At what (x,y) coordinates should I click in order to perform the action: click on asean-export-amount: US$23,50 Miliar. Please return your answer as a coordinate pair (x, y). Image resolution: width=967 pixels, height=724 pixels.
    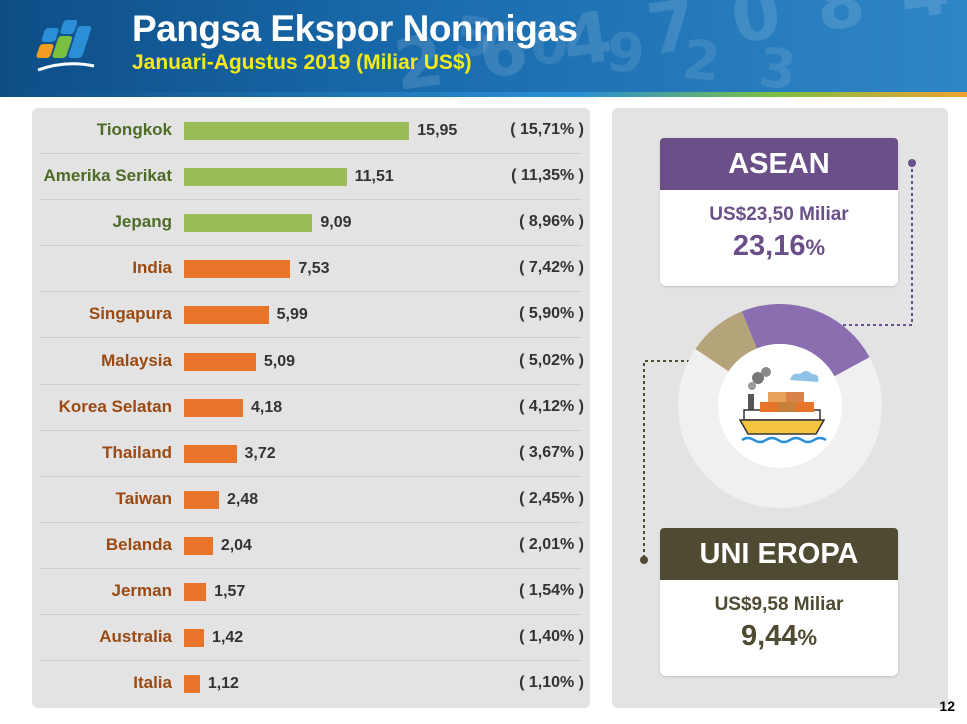
    Looking at the image, I should click on (779, 214).